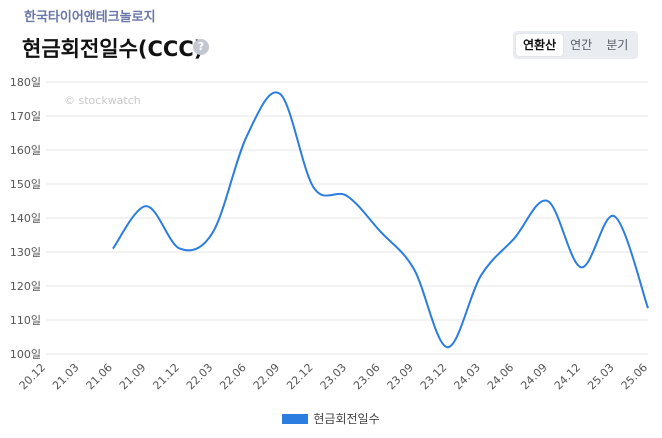 Image resolution: width=662 pixels, height=438 pixels. Describe the element at coordinates (500, 376) in the screenshot. I see `x-tick-label: 24.06` at that location.